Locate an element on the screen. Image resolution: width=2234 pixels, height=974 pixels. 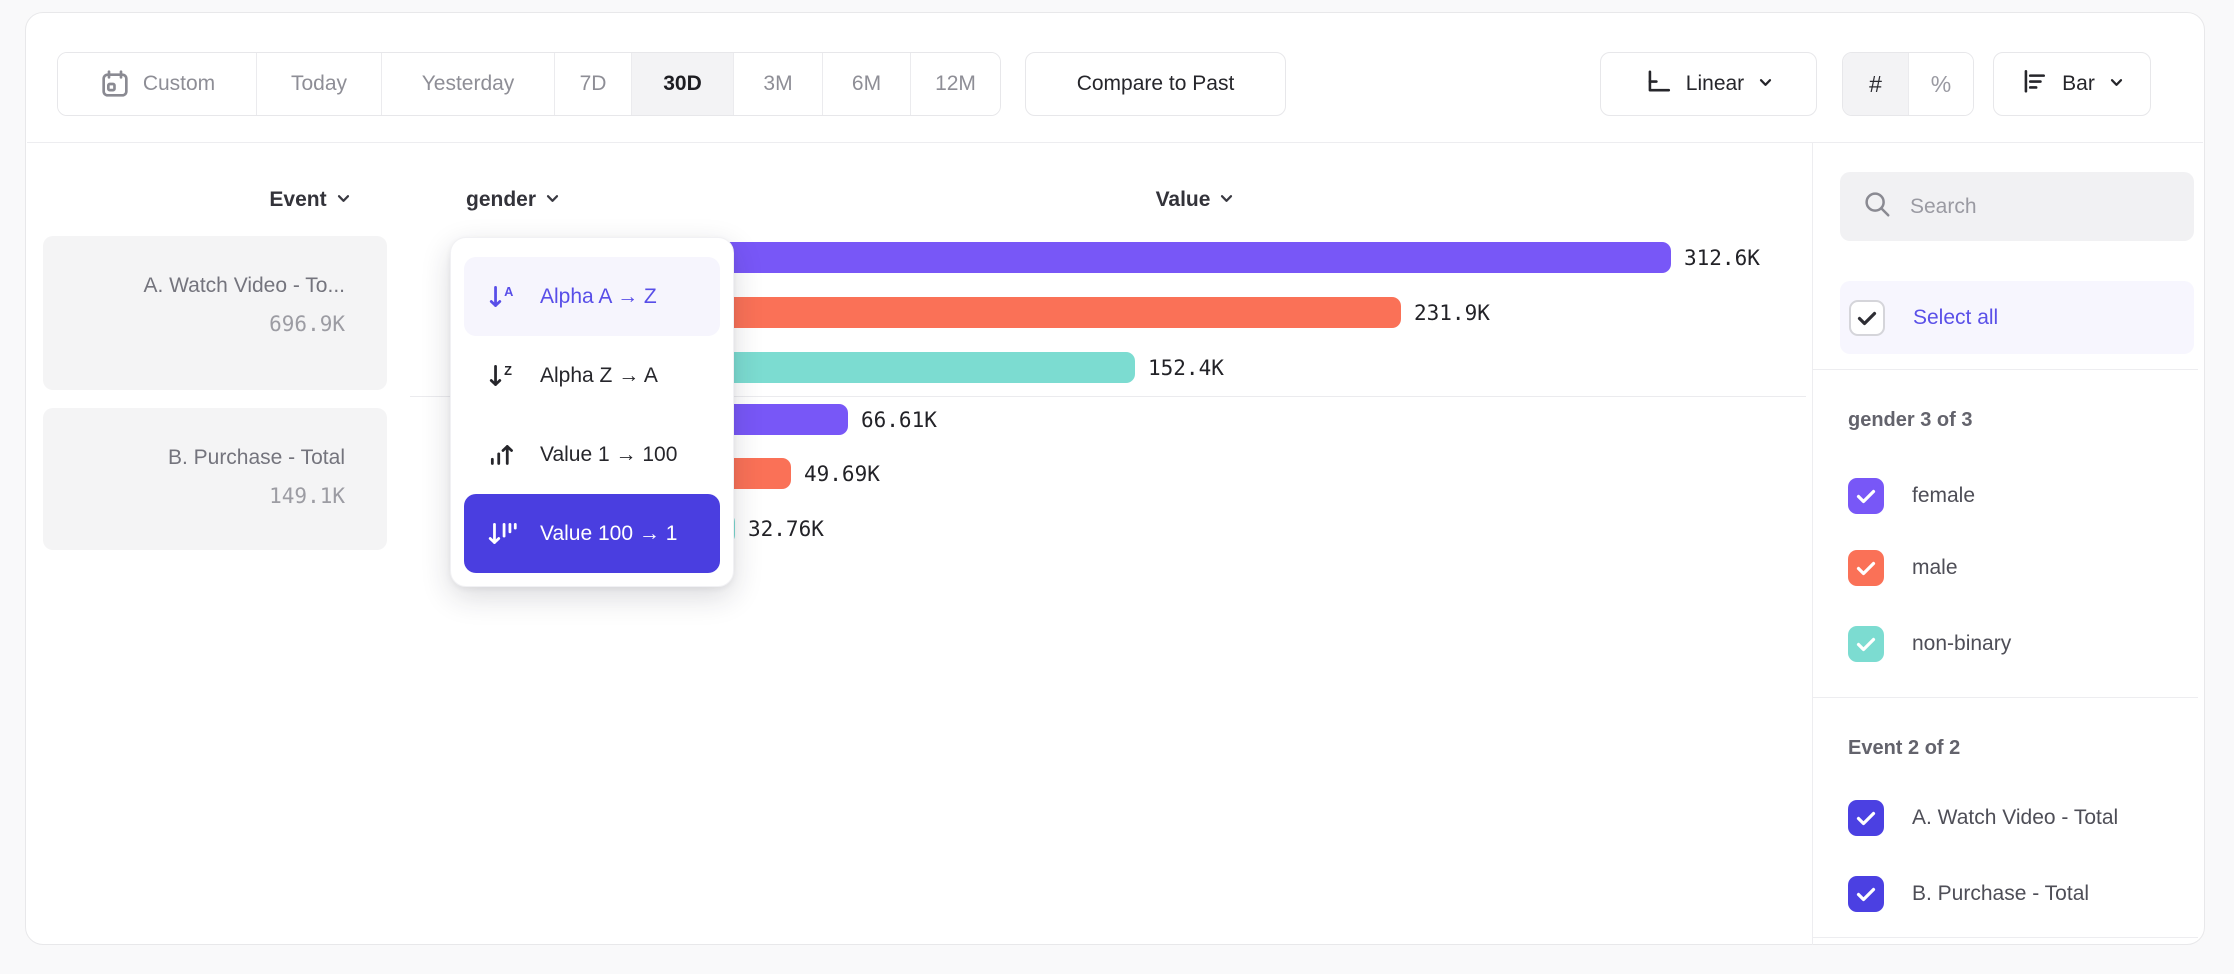
scale-label: Linear is located at coordinates (1715, 83).